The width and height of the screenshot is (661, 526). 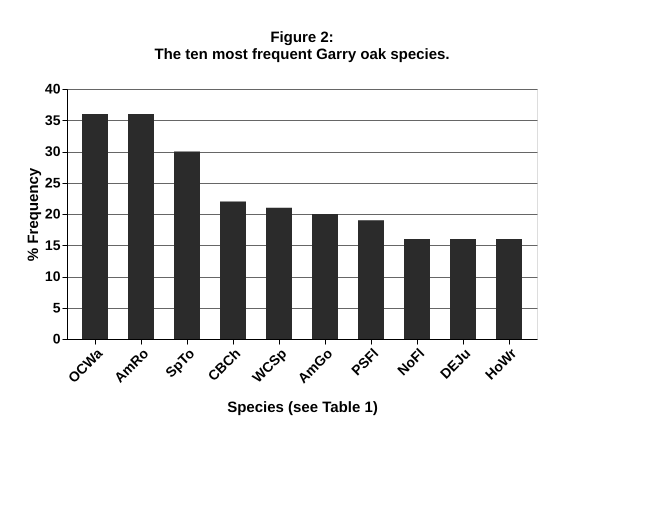 What do you see at coordinates (52, 244) in the screenshot?
I see `y-tick-label: 15` at bounding box center [52, 244].